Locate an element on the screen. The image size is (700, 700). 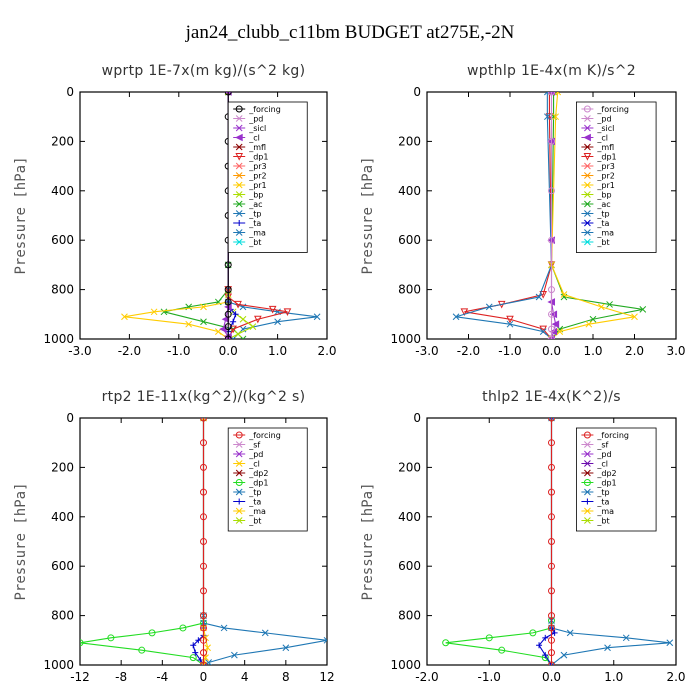
x-tick-label: 3.0 is located at coordinates (675, 351).